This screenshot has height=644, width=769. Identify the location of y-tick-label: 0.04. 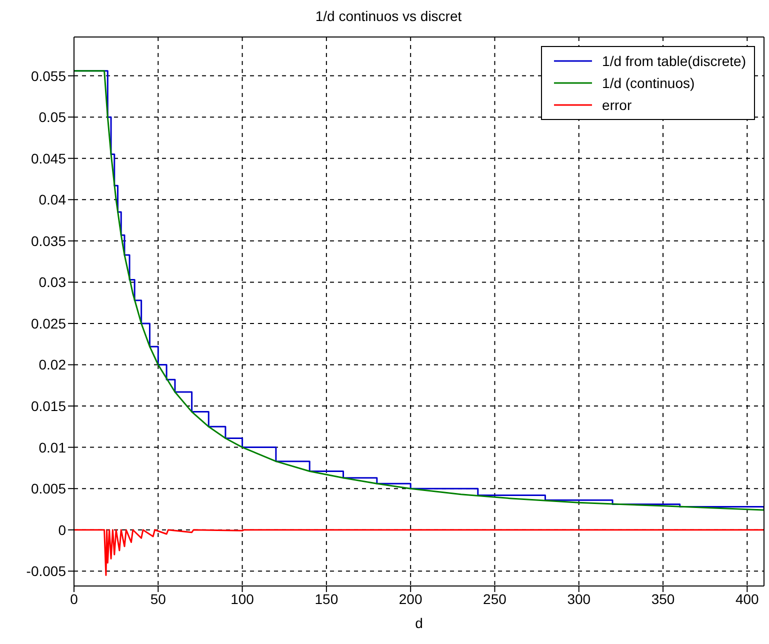
(52, 200).